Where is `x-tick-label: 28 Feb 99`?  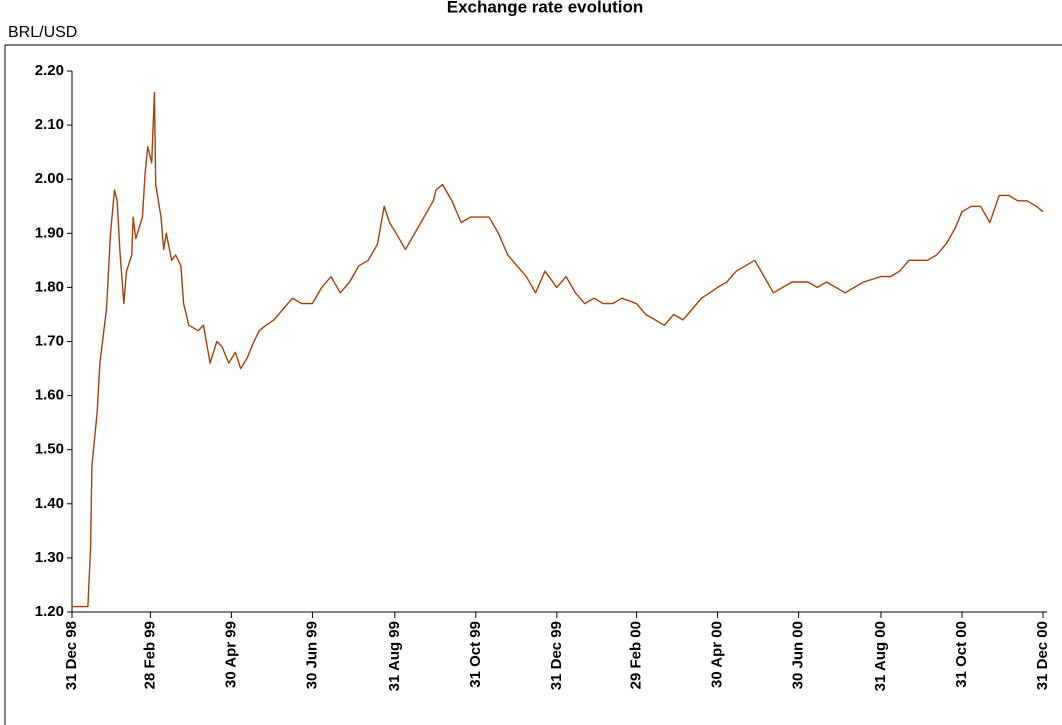
x-tick-label: 28 Feb 99 is located at coordinates (149, 655).